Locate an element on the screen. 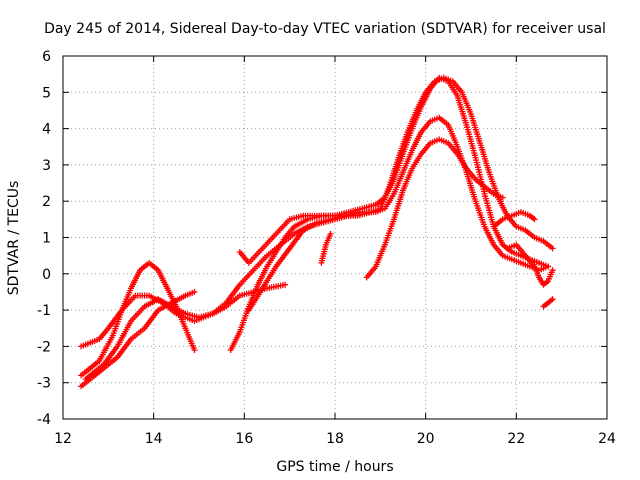  x-axis-label: GPS time / hours is located at coordinates (334, 467).